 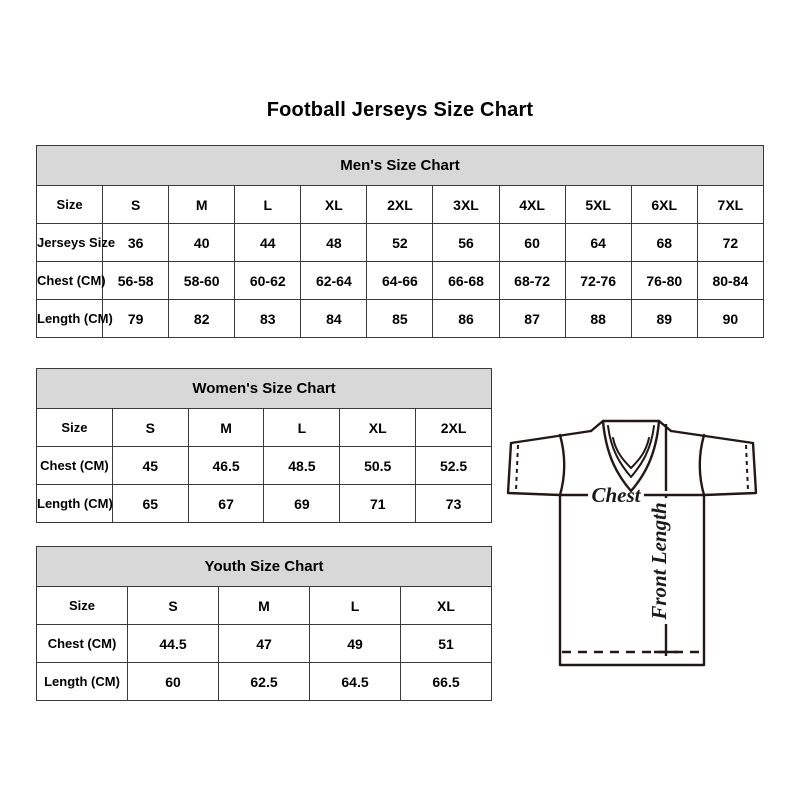 I want to click on table-cell: 47, so click(x=264, y=643).